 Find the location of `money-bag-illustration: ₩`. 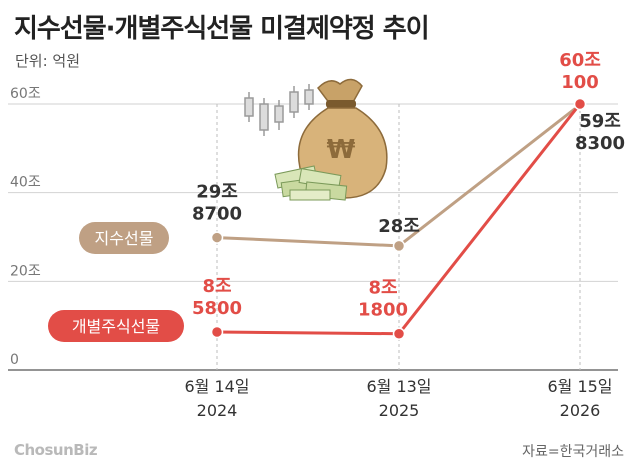

money-bag-illustration: ₩ is located at coordinates (316, 139).